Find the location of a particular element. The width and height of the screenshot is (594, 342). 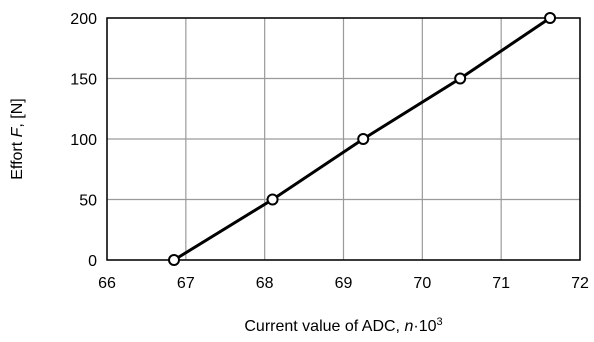

x-tick-label: 69 is located at coordinates (344, 283).